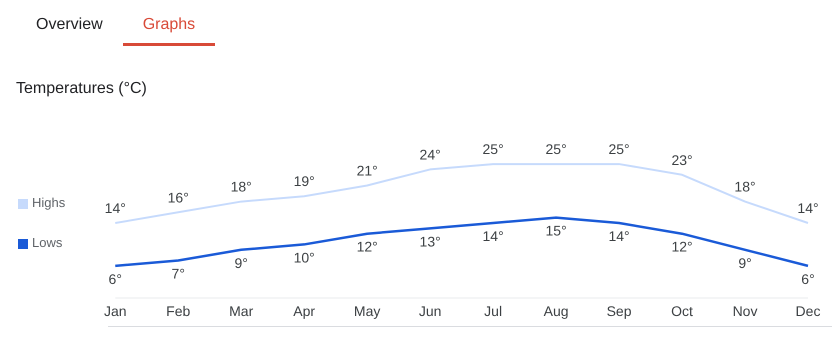 Image resolution: width=840 pixels, height=339 pixels. What do you see at coordinates (178, 274) in the screenshot?
I see `data-label: 7°` at bounding box center [178, 274].